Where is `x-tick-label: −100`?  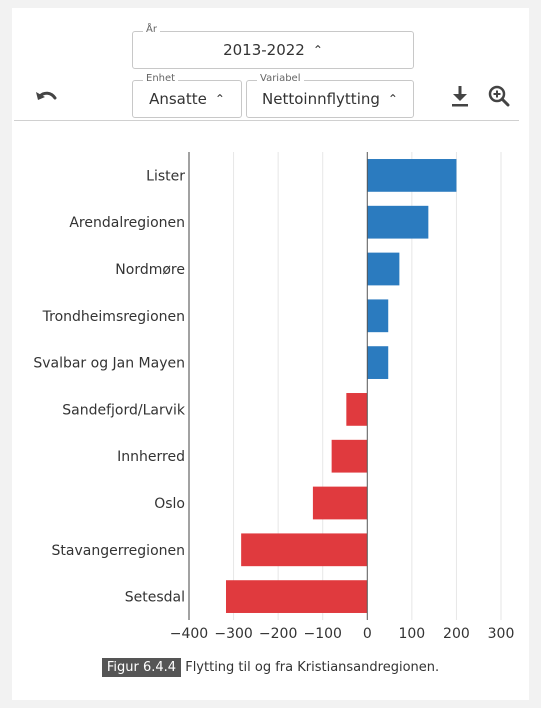 x-tick-label: −100 is located at coordinates (322, 634).